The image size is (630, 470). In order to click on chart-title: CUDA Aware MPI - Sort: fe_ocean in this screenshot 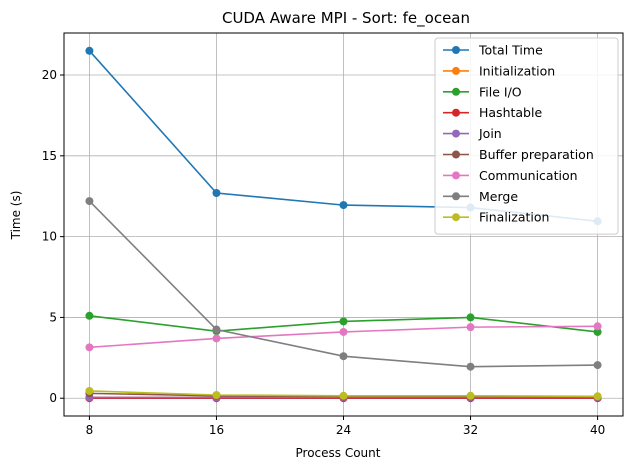, I will do `click(346, 18)`.